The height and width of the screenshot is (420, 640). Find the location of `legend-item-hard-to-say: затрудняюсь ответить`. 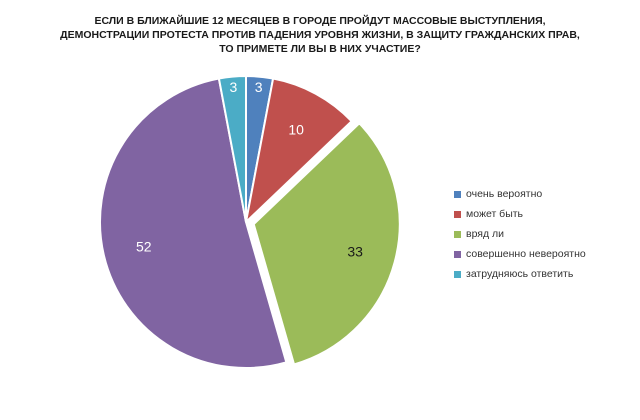

legend-item-hard-to-say: затрудняюсь ответить is located at coordinates (544, 274).